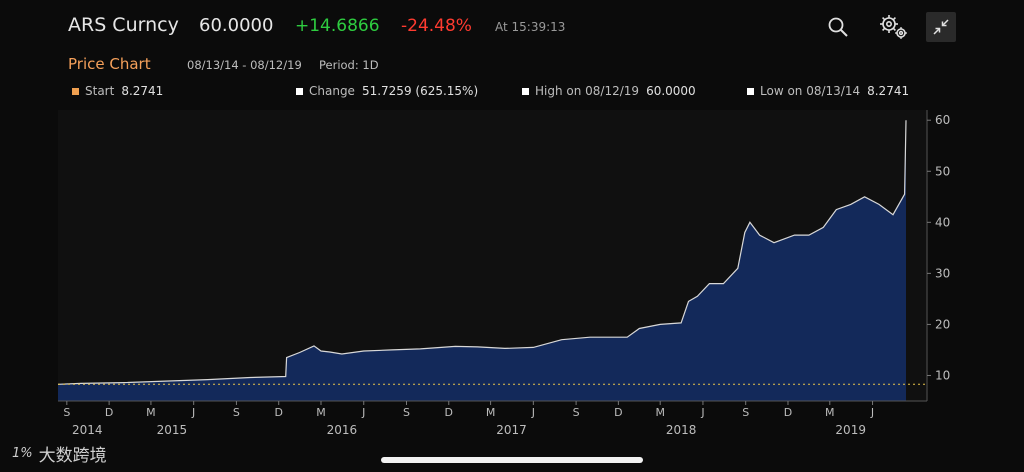 Image resolution: width=1024 pixels, height=472 pixels. Describe the element at coordinates (123, 25) in the screenshot. I see `ticker-symbol: ARS Curncy` at that location.